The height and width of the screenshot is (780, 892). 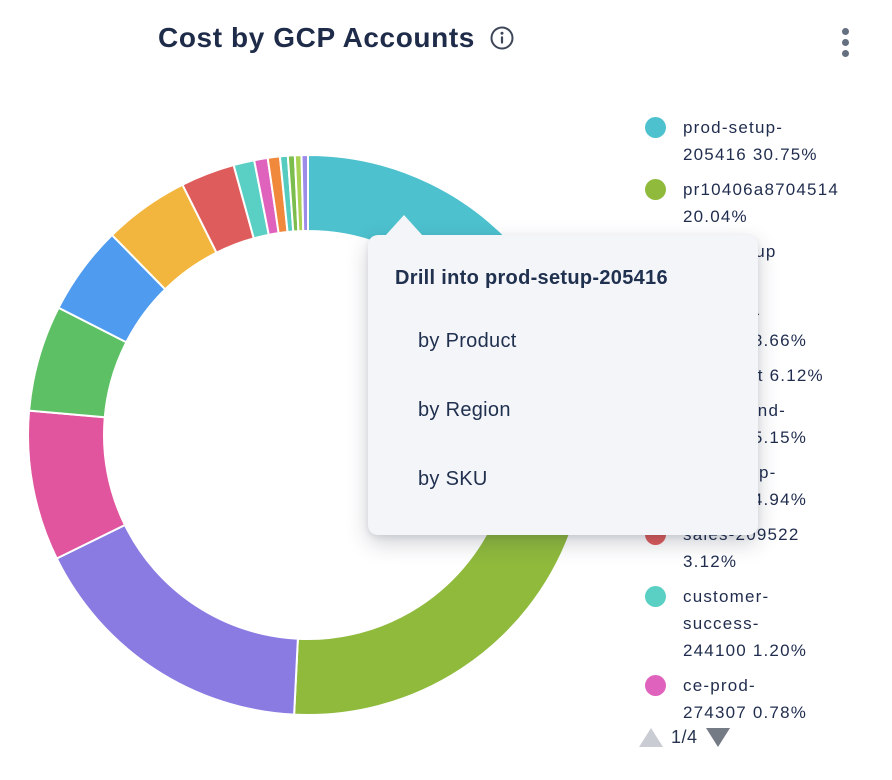 I want to click on chart-title: Cost by GCP Accounts, so click(x=316, y=37).